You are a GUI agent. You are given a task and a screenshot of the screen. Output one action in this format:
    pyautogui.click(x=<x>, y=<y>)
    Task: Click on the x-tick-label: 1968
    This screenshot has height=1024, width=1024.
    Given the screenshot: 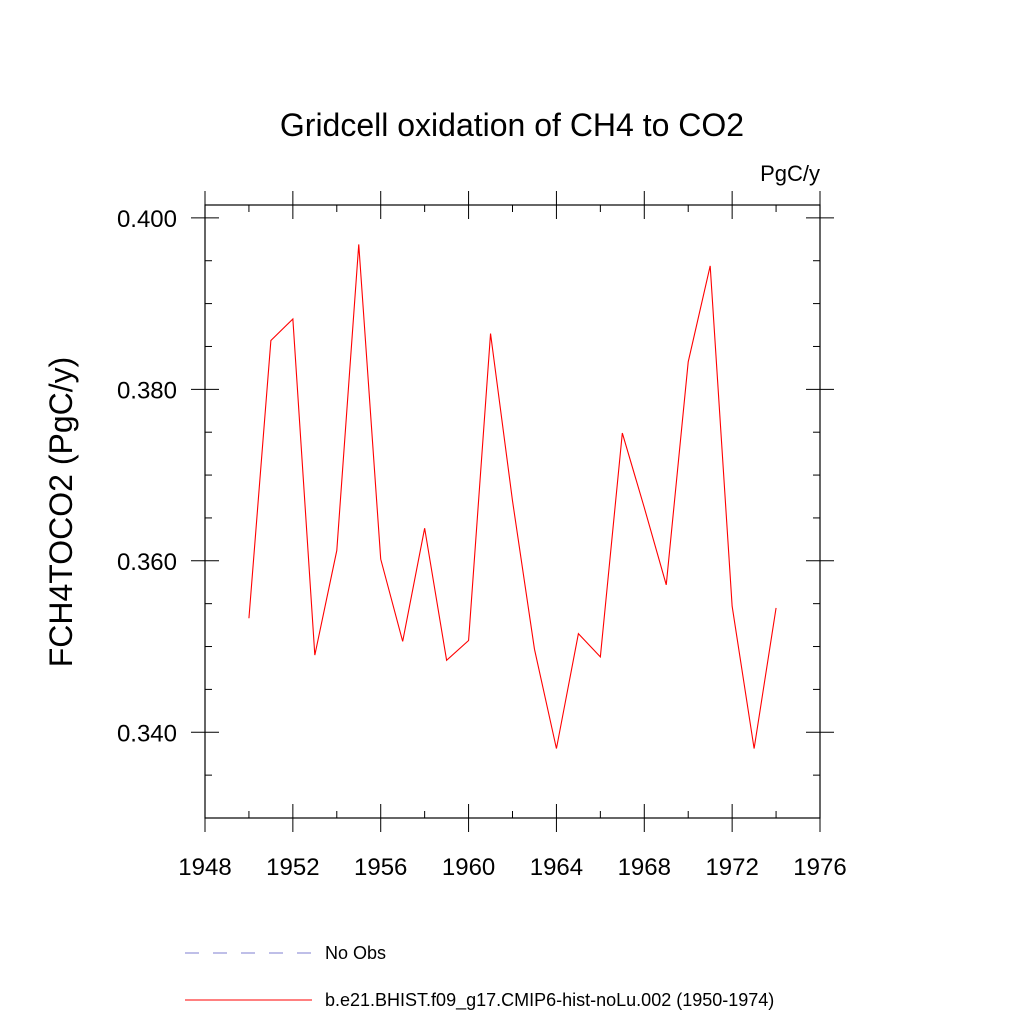 What is the action you would take?
    pyautogui.click(x=644, y=867)
    